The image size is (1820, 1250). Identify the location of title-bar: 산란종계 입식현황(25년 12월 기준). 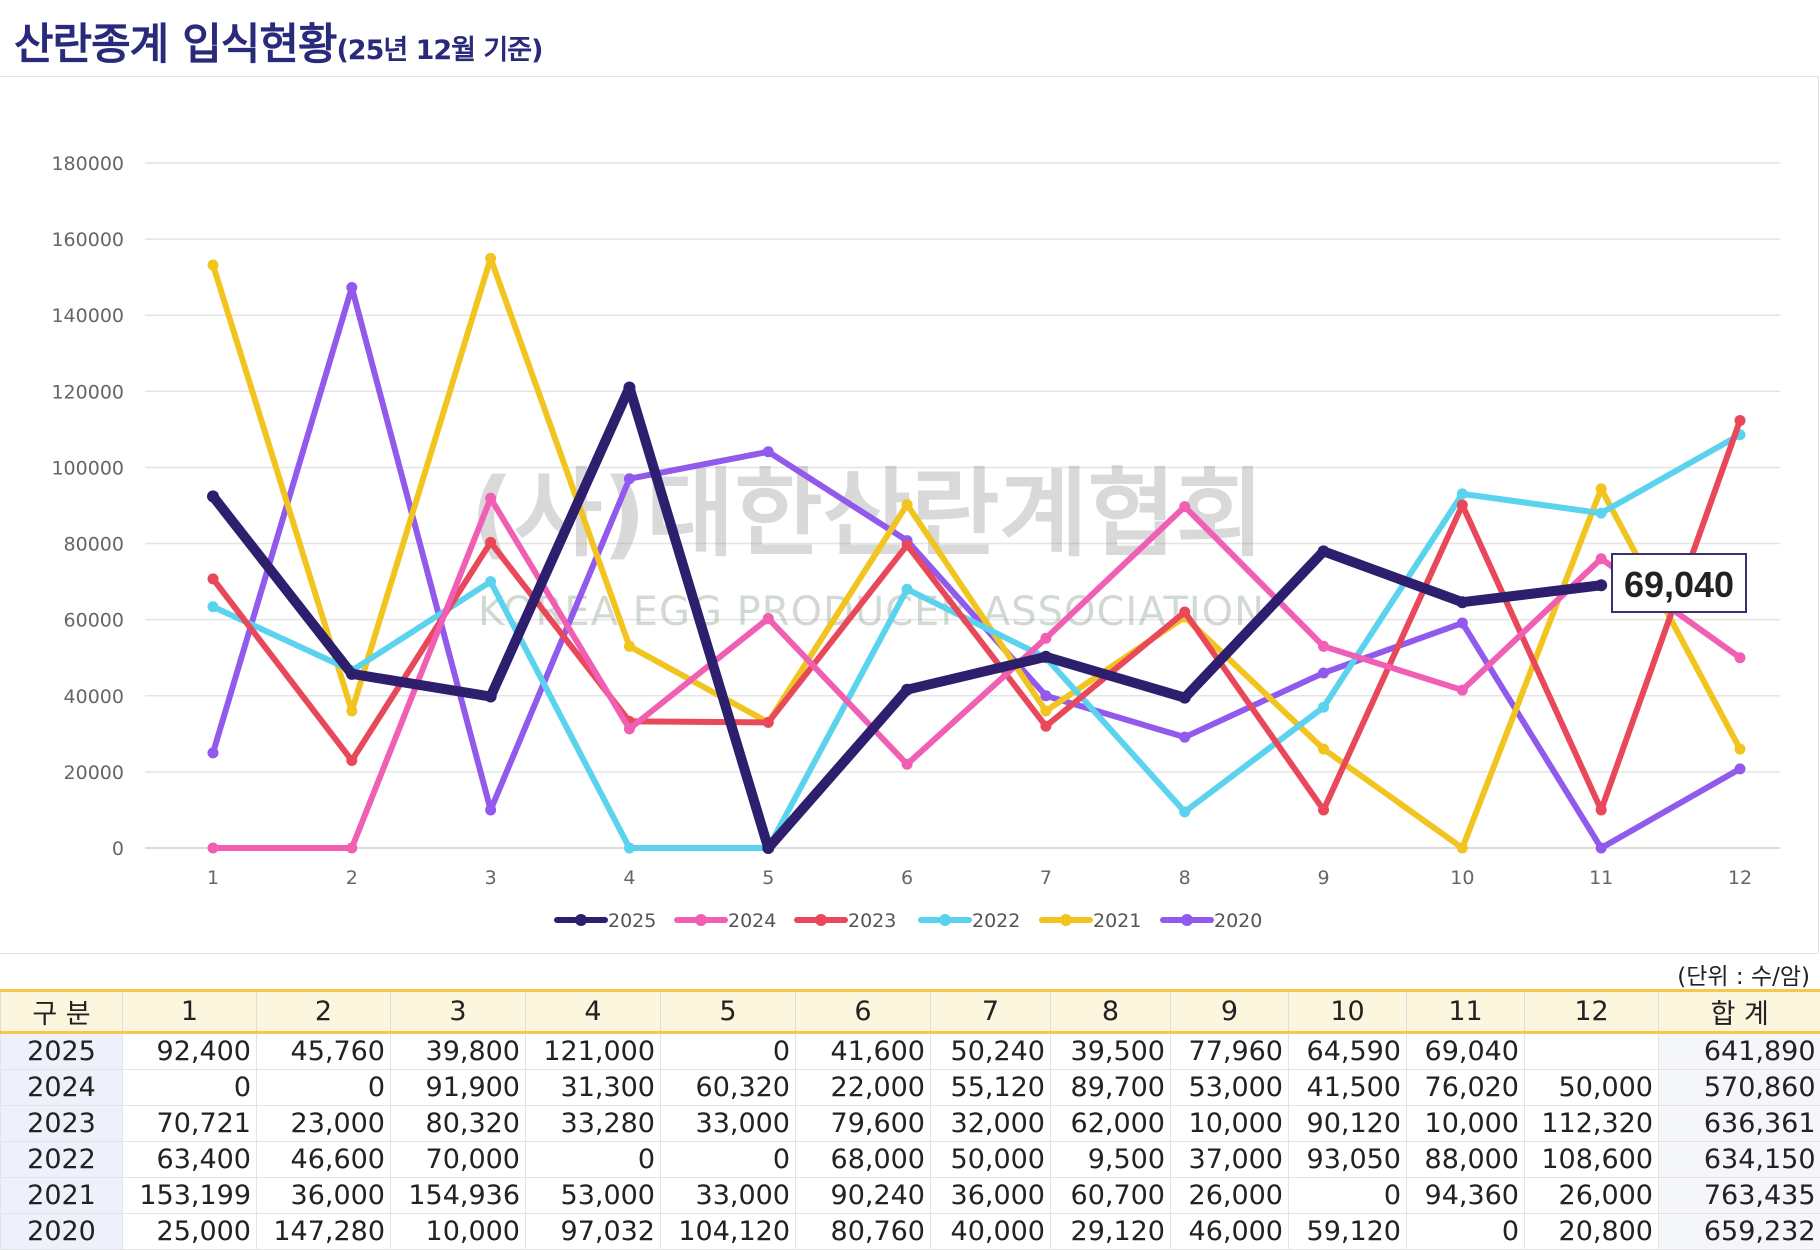
(910, 37).